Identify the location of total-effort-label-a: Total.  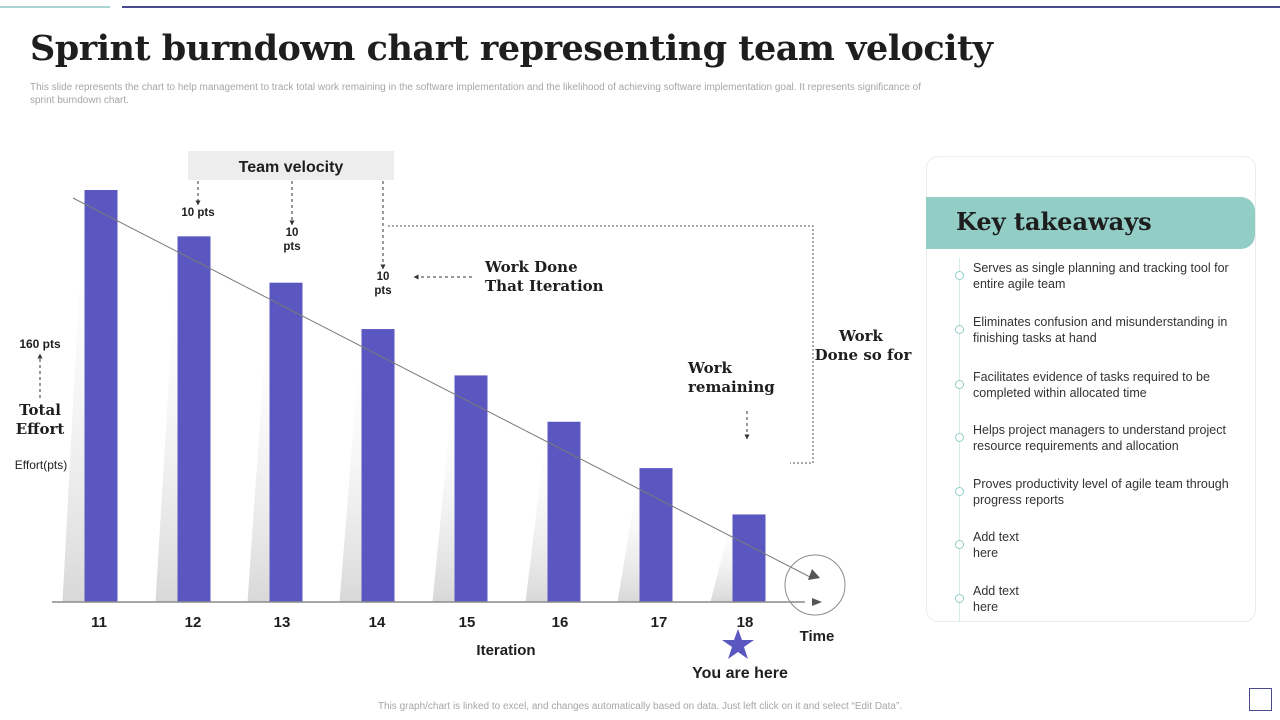
(40, 410).